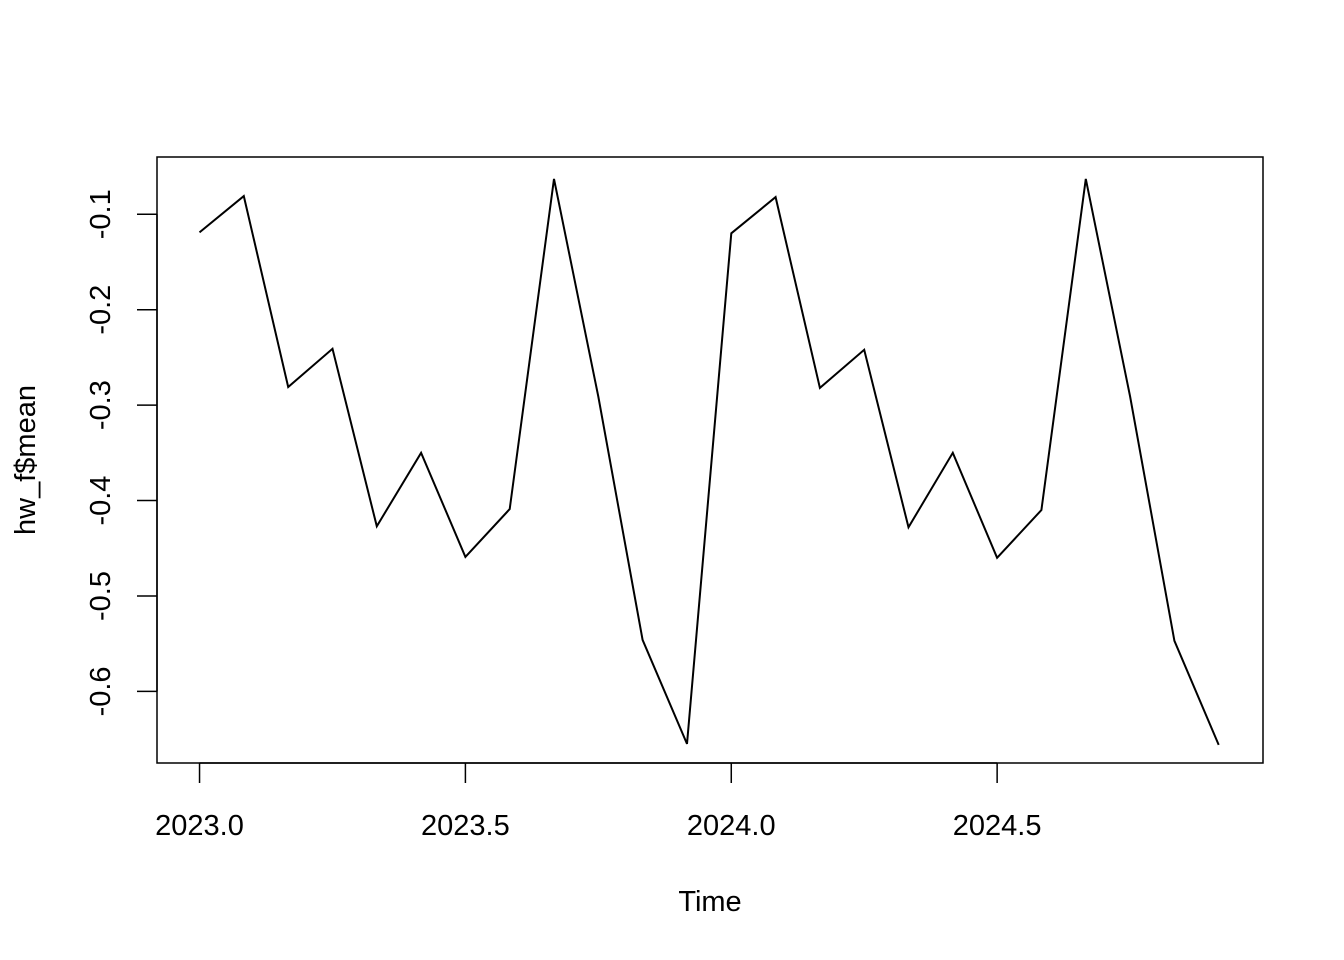  Describe the element at coordinates (26, 460) in the screenshot. I see `y-axis-label: hw_f$mean` at that location.